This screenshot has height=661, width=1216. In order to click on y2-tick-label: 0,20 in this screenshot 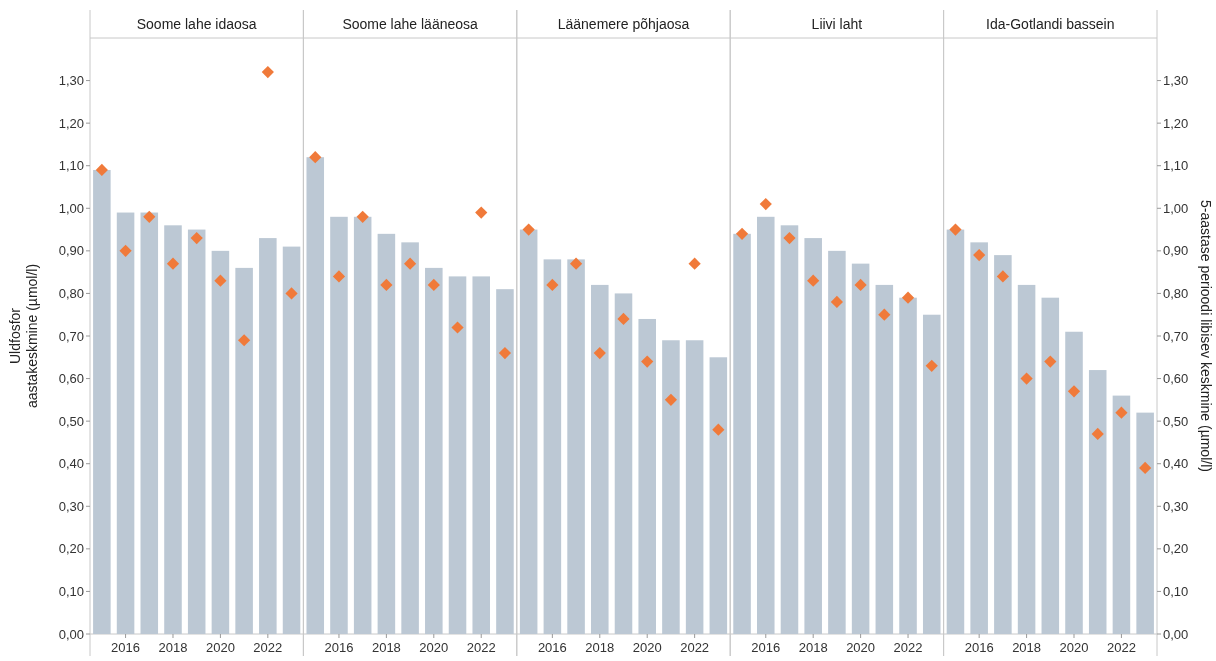, I will do `click(1176, 549)`.